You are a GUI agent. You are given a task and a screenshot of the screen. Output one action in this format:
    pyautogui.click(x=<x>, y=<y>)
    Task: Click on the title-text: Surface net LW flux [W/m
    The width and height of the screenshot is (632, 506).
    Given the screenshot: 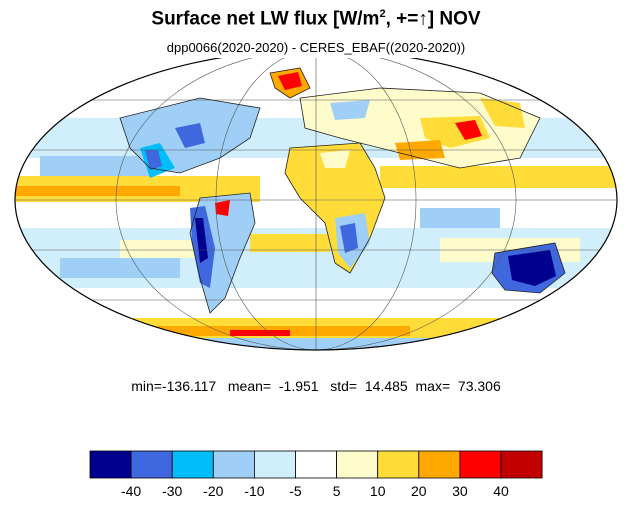 What is the action you would take?
    pyautogui.click(x=265, y=19)
    